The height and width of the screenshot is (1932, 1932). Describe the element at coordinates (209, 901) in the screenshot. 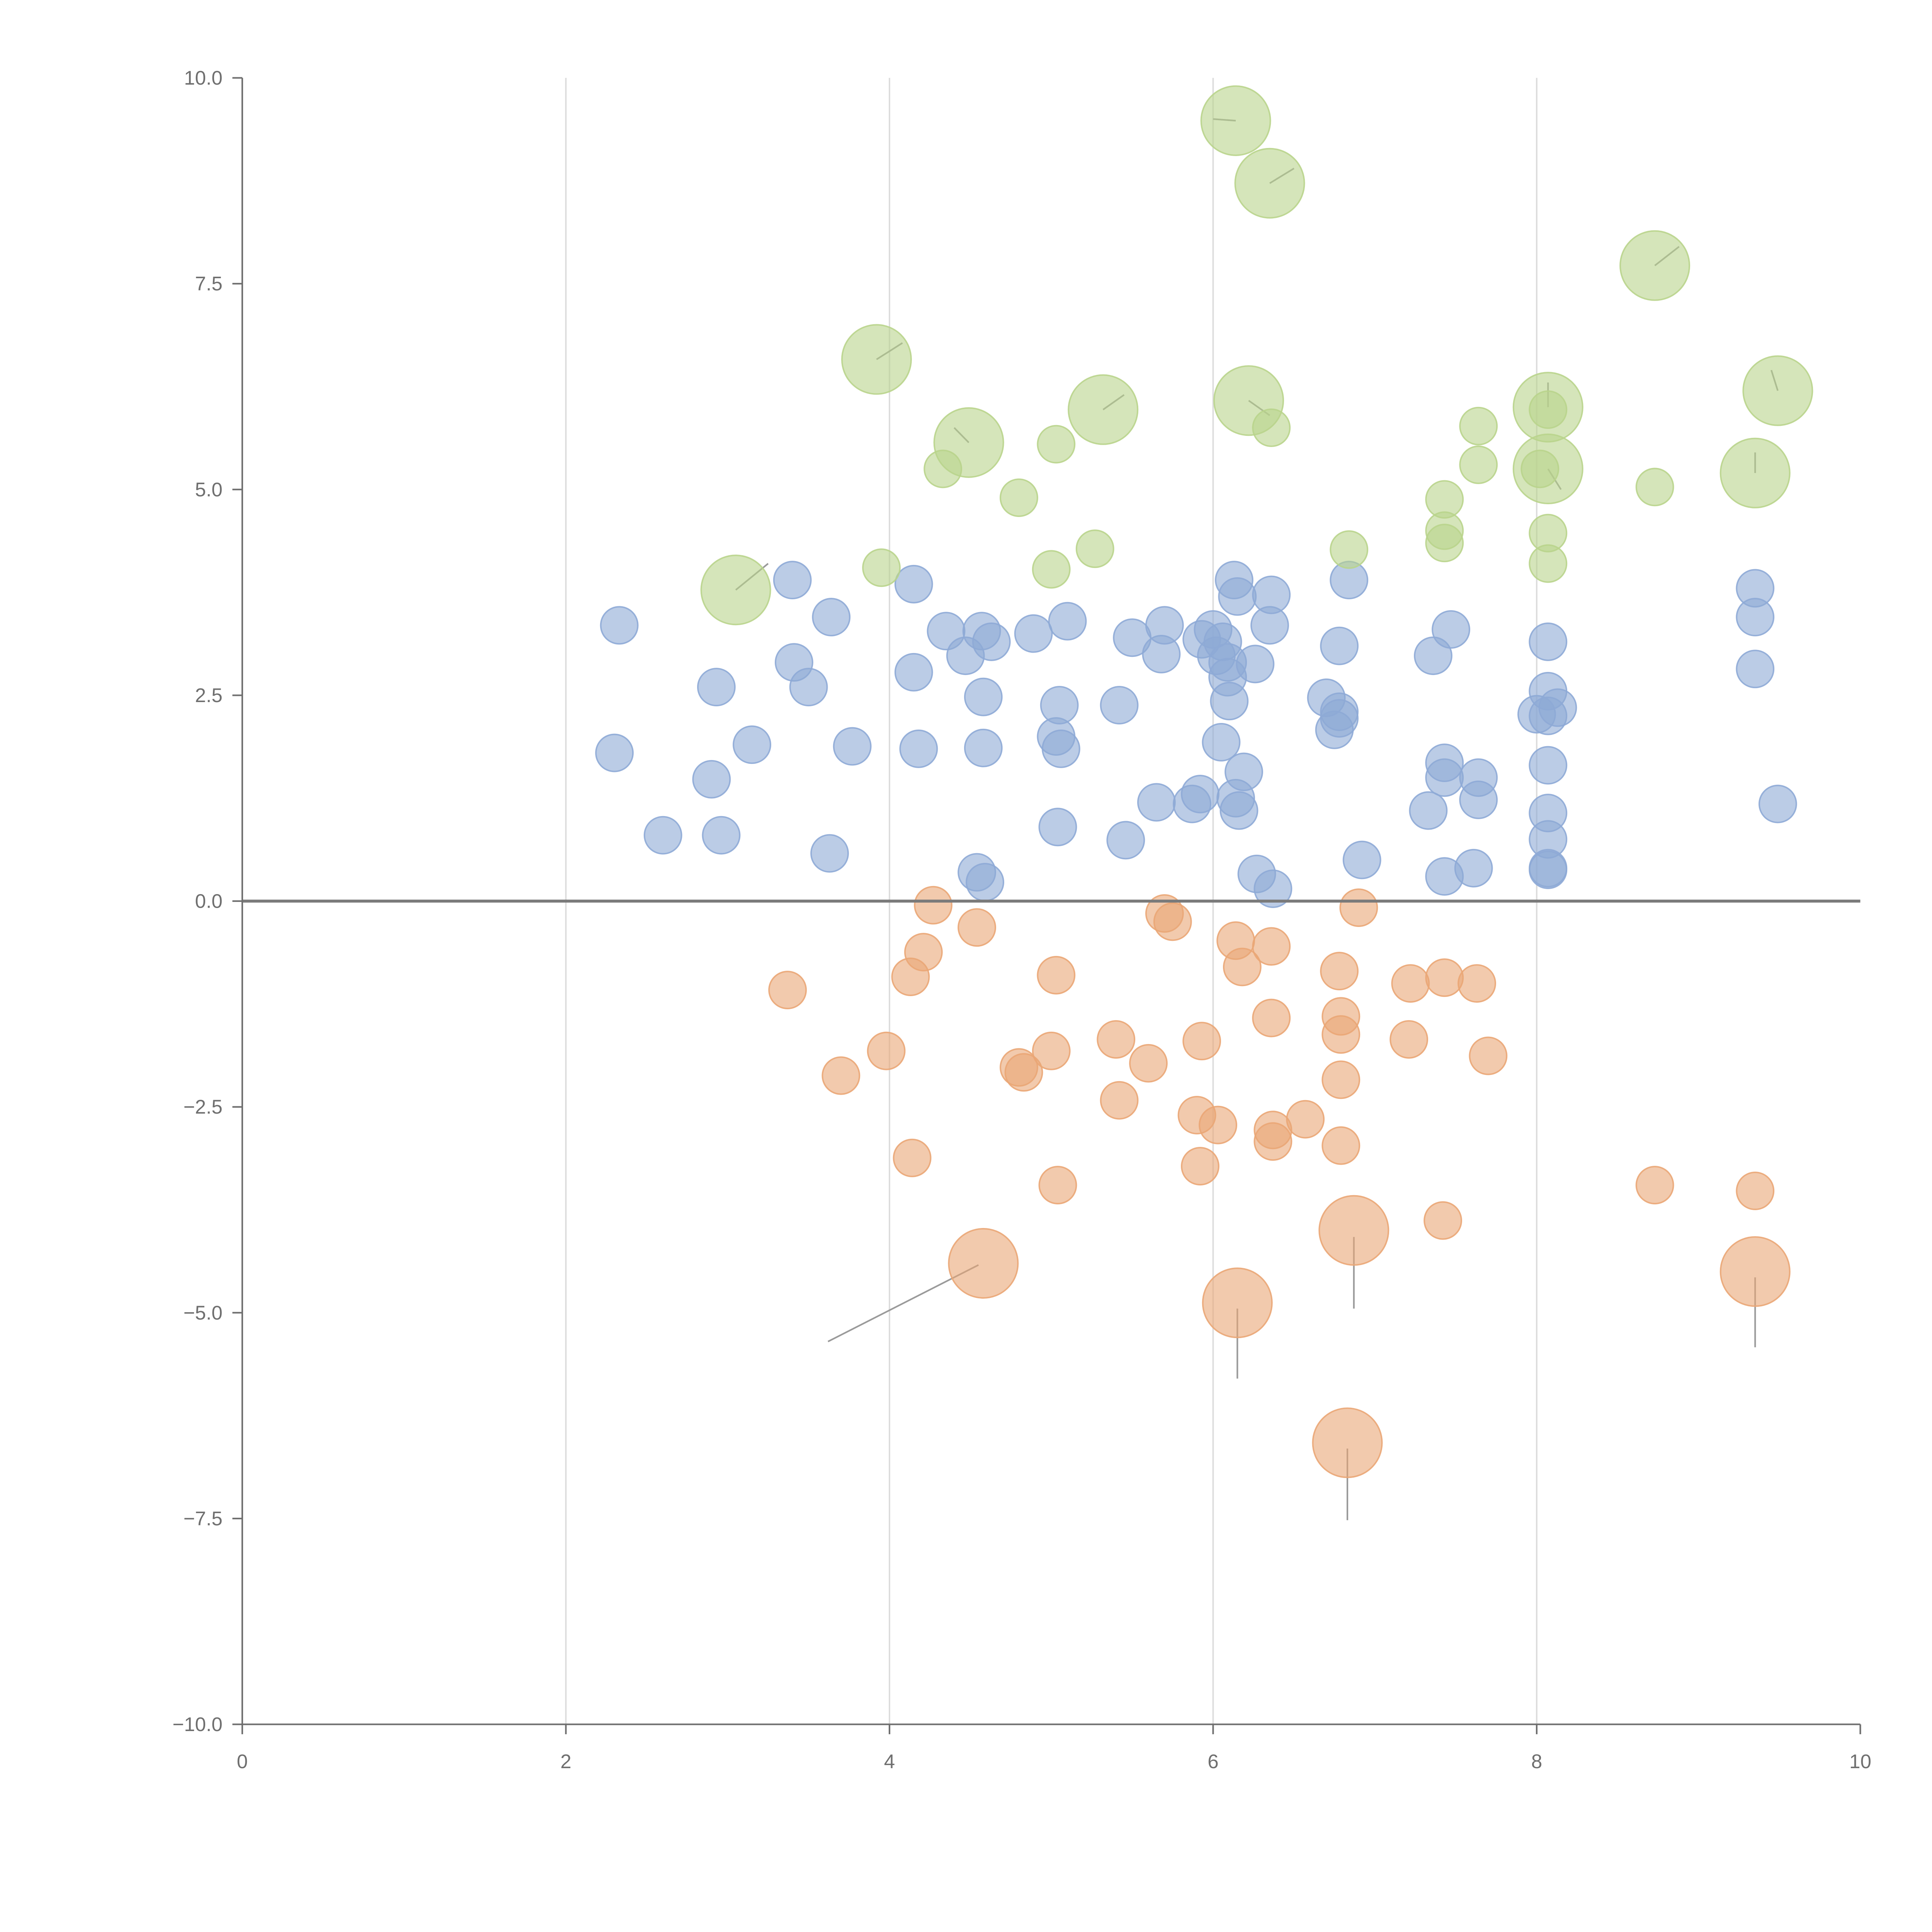

I see `y-tick-label: 0.0` at that location.